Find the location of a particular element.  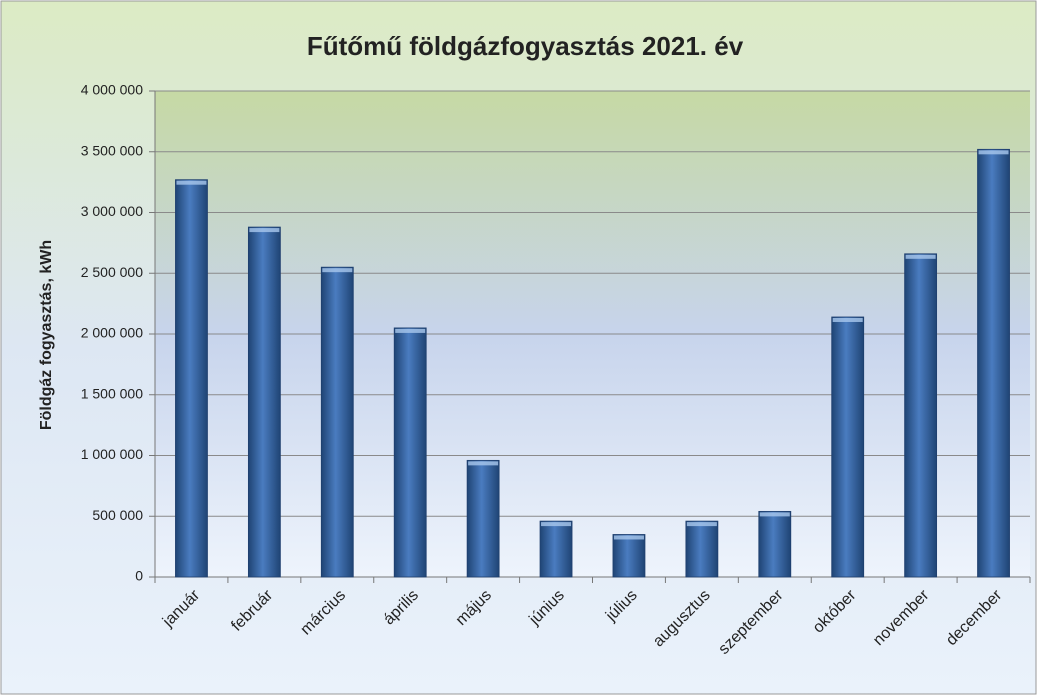

y-tick-label: 500 000 is located at coordinates (117, 515).